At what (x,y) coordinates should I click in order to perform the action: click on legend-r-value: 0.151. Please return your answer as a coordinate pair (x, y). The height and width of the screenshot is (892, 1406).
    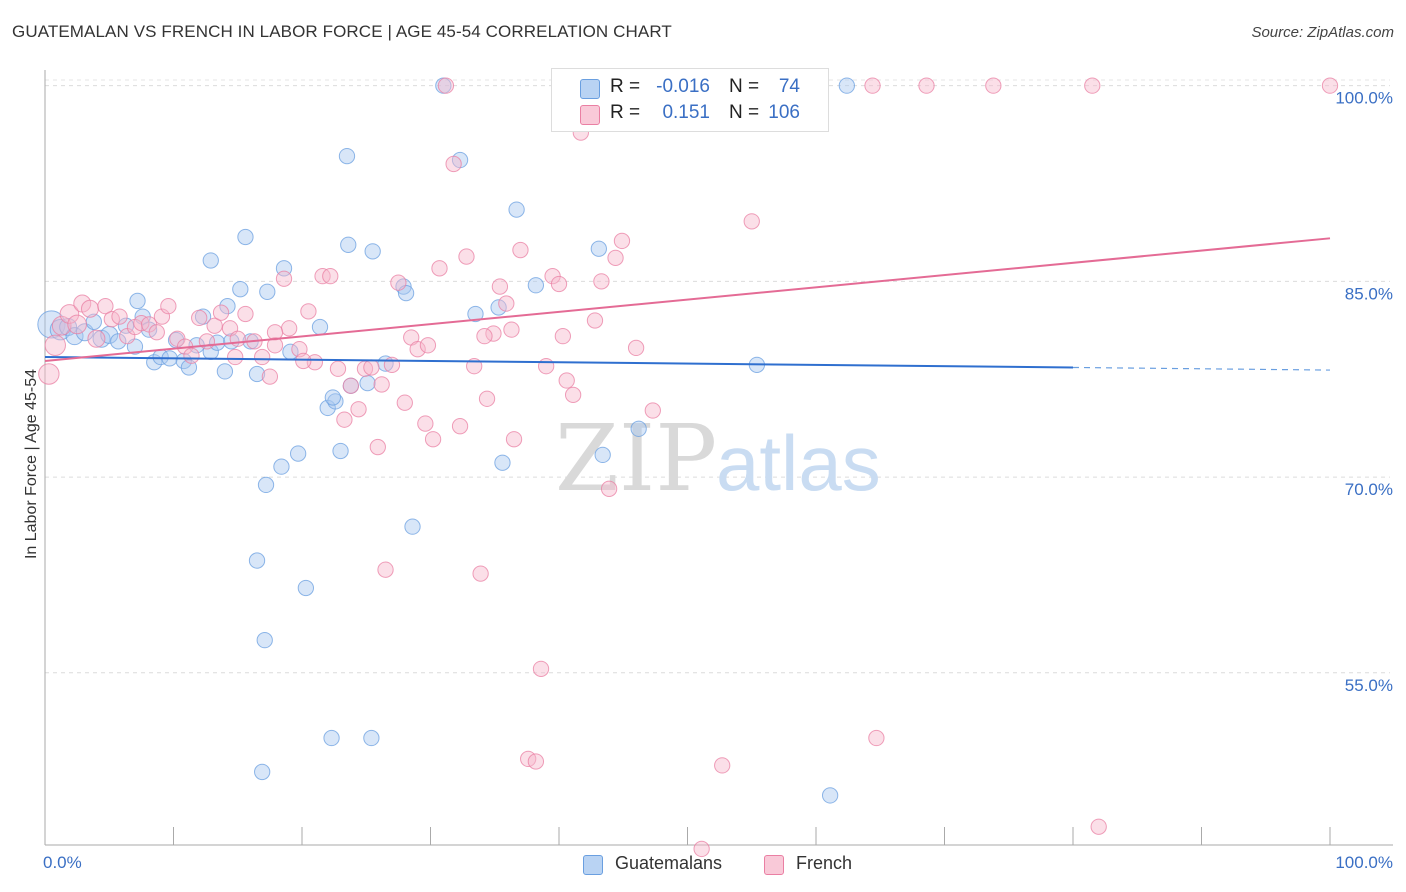
    Looking at the image, I should click on (686, 112).